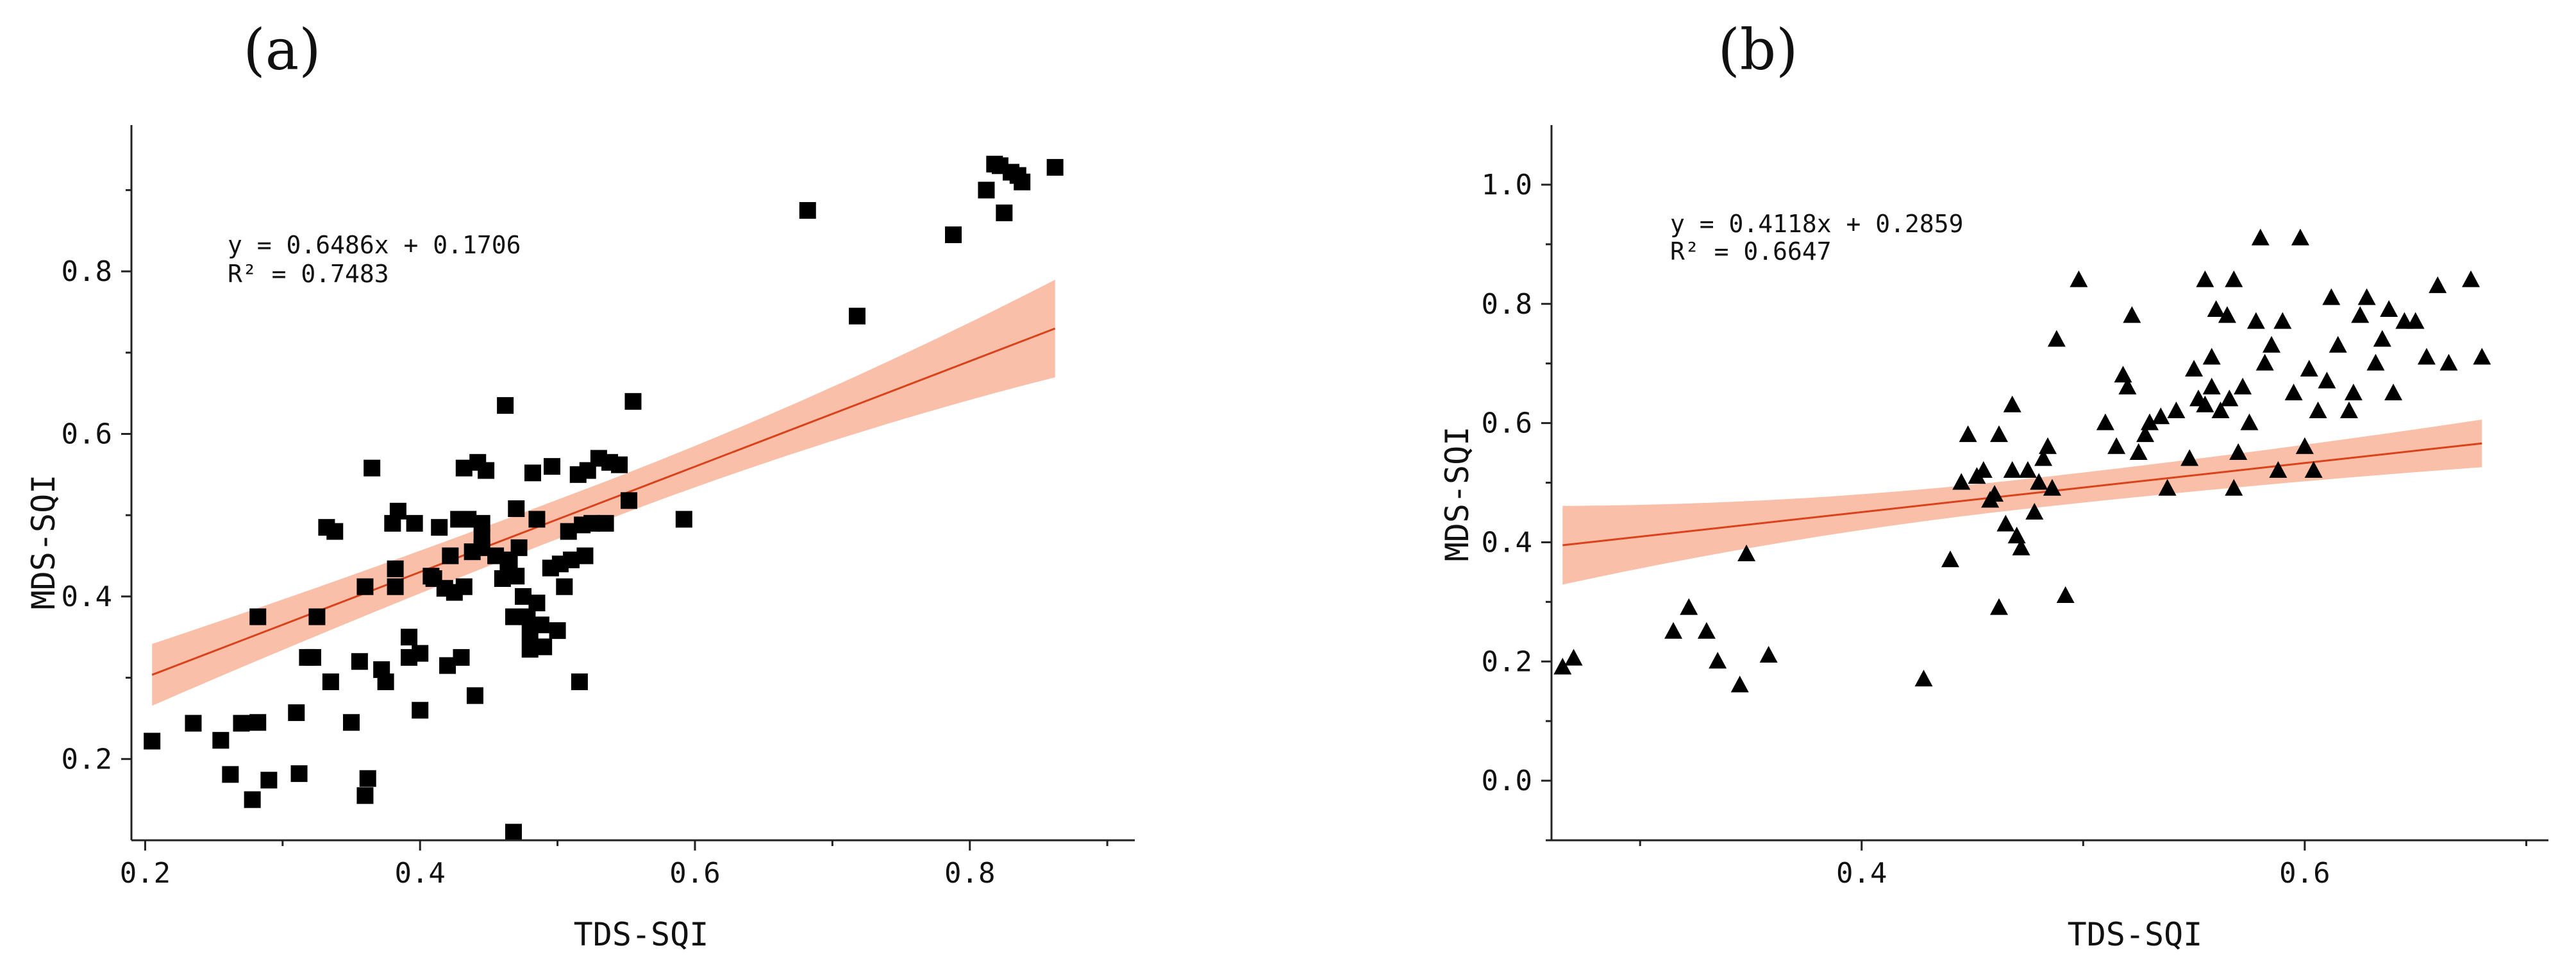 The width and height of the screenshot is (2576, 966). What do you see at coordinates (43, 542) in the screenshot?
I see `panel-a-y-axis-label: MDS-SQI` at bounding box center [43, 542].